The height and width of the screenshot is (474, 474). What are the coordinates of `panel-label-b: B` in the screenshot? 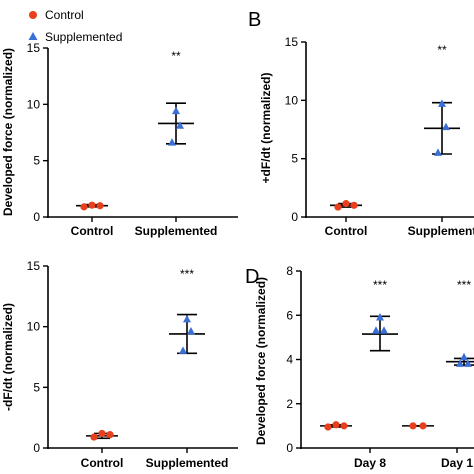 It's located at (254, 20).